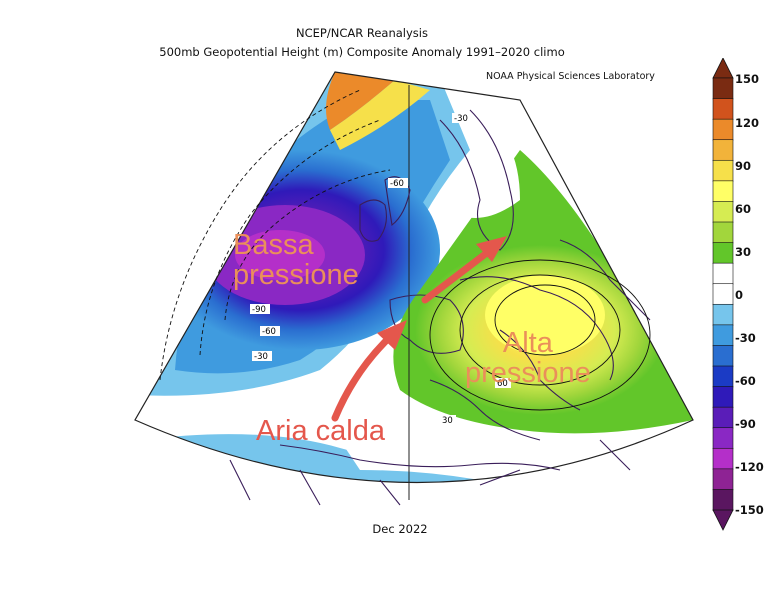  I want to click on colorbar, so click(723, 294).